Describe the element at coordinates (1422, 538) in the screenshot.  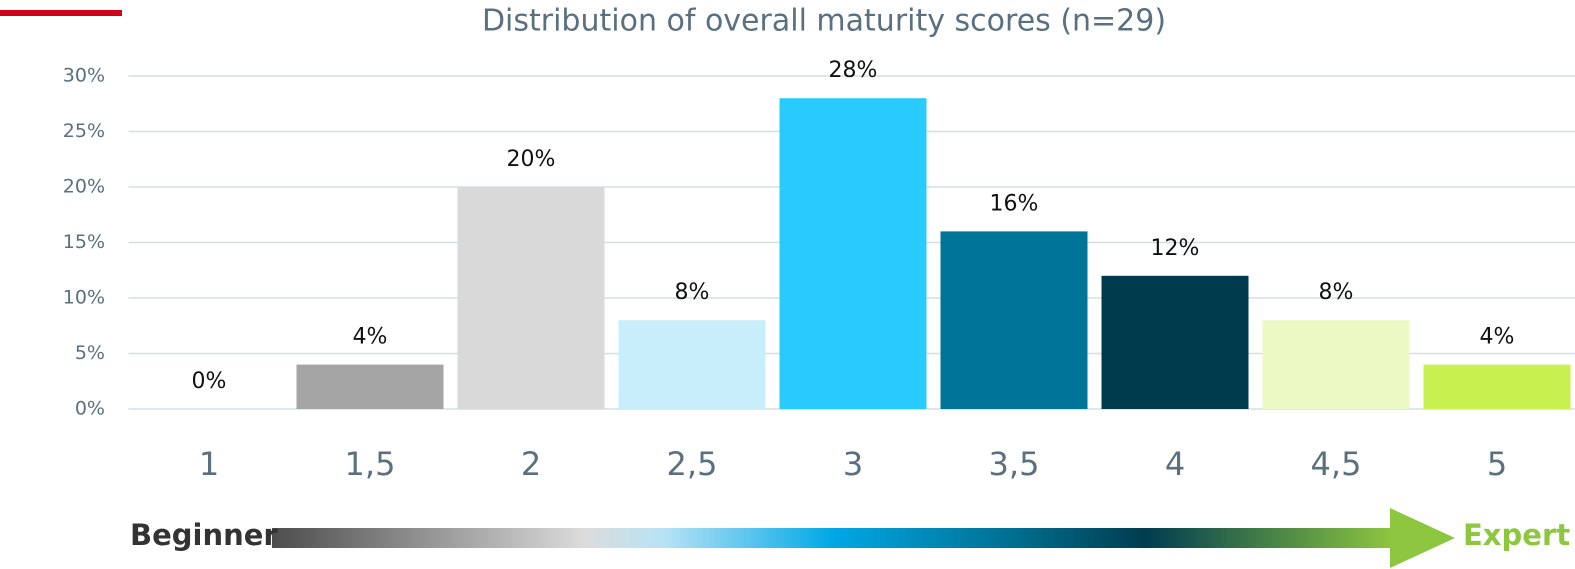
I see `scale-arrow` at that location.